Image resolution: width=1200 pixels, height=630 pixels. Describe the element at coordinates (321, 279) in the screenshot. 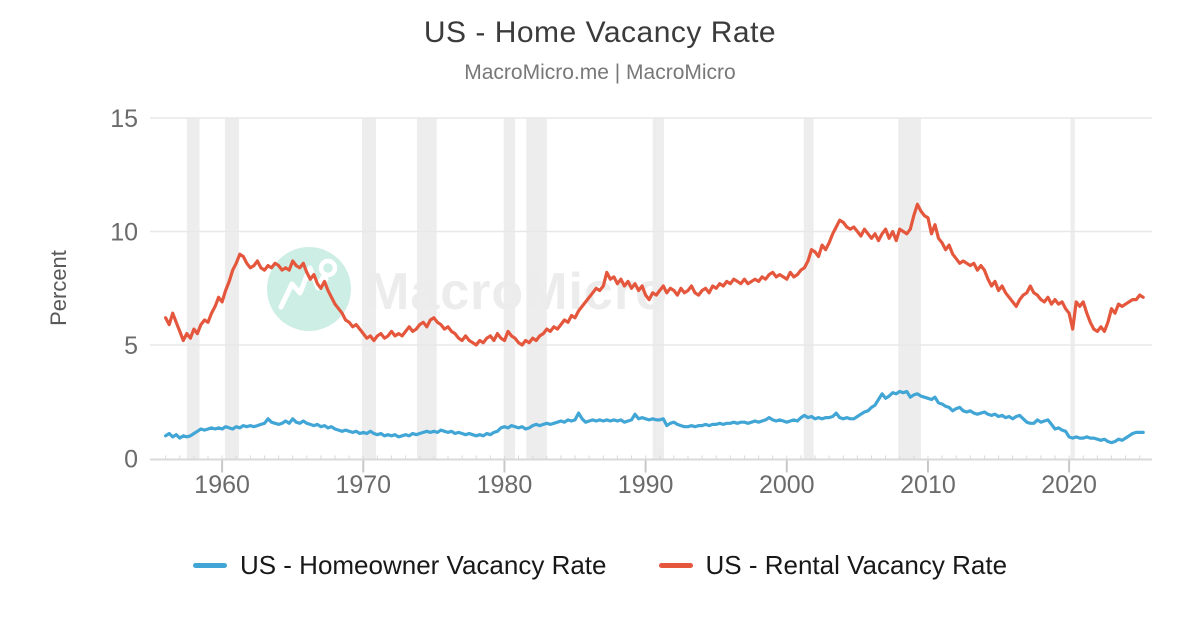

I see `watermark-logo-stem` at that location.